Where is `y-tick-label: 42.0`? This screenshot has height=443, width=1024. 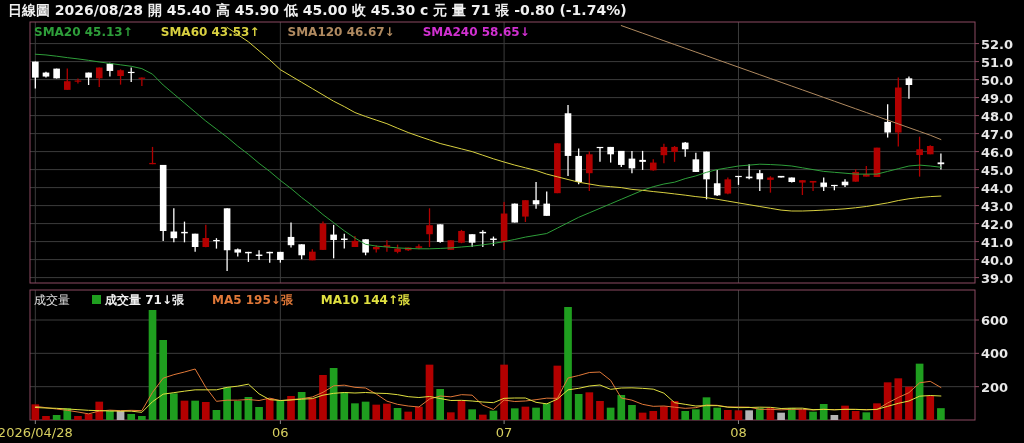 y-tick-label: 42.0 is located at coordinates (997, 224).